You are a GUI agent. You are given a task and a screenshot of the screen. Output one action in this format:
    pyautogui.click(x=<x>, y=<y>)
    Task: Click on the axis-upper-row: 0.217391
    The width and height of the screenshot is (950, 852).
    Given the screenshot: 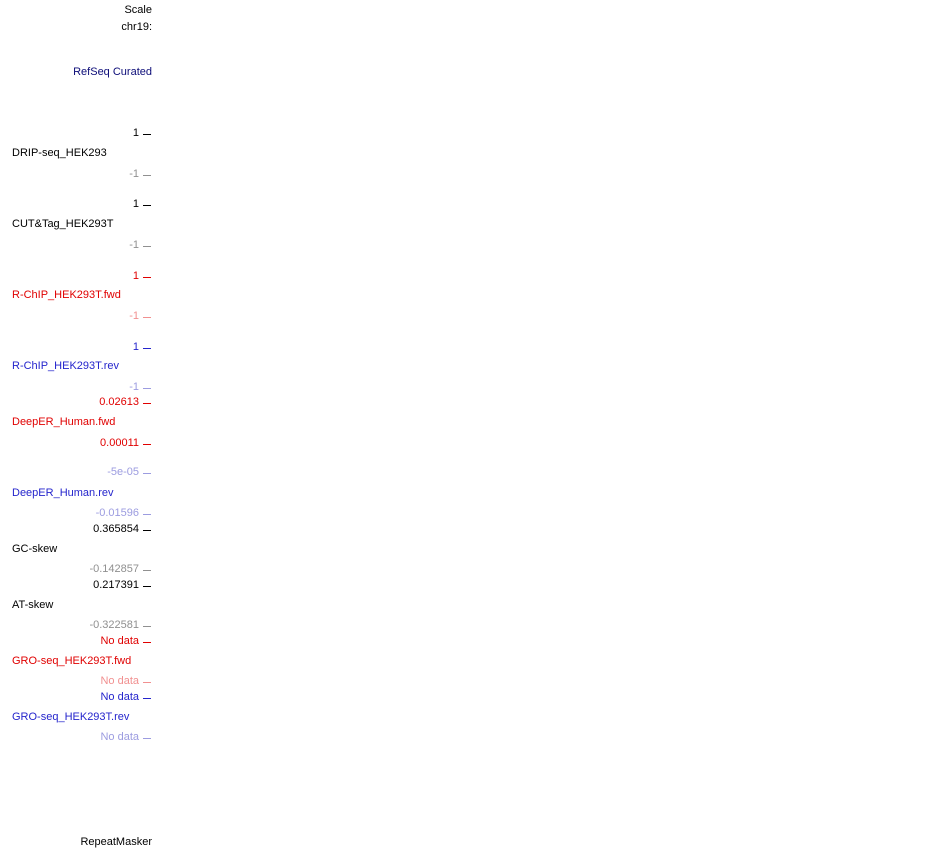 What is the action you would take?
    pyautogui.click(x=76, y=585)
    